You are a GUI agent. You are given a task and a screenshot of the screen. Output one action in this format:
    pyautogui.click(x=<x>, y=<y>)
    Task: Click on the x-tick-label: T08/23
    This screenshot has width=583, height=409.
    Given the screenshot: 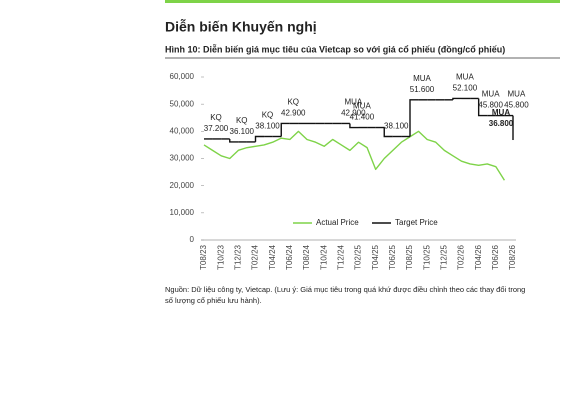 What is the action you would take?
    pyautogui.click(x=203, y=256)
    